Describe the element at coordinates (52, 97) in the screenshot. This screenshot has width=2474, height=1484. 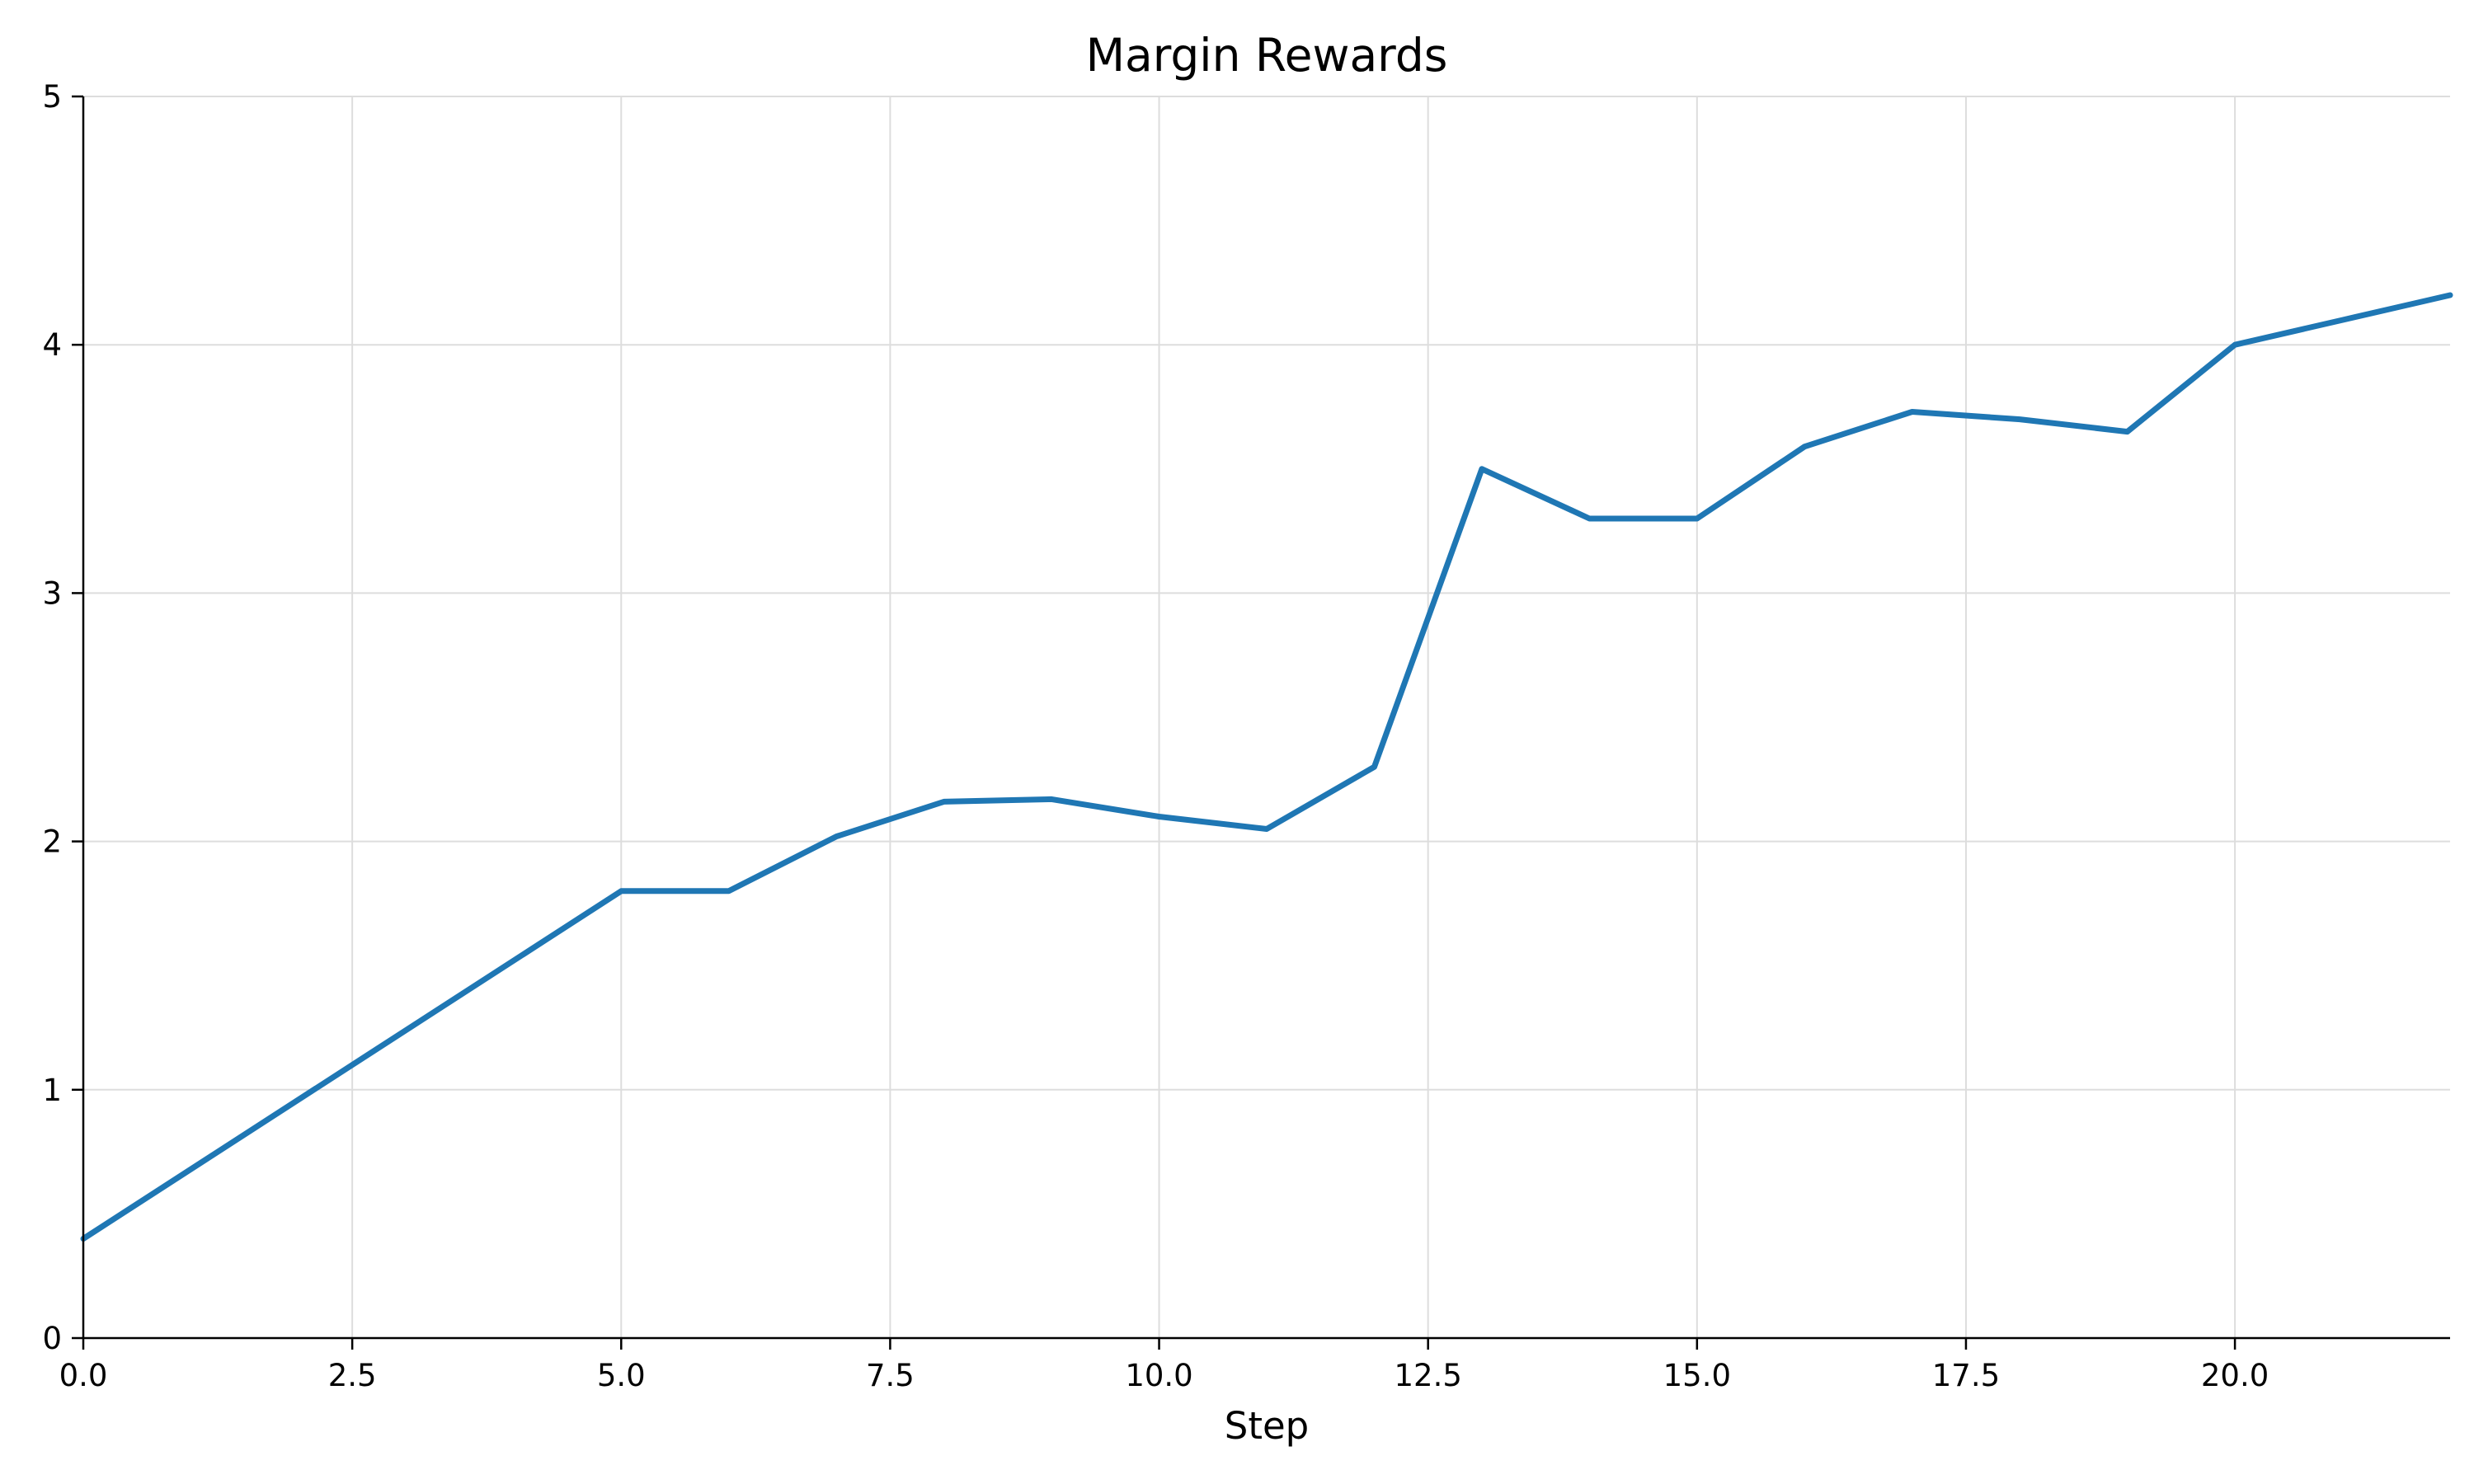
I see `y-tick-label: 5` at that location.